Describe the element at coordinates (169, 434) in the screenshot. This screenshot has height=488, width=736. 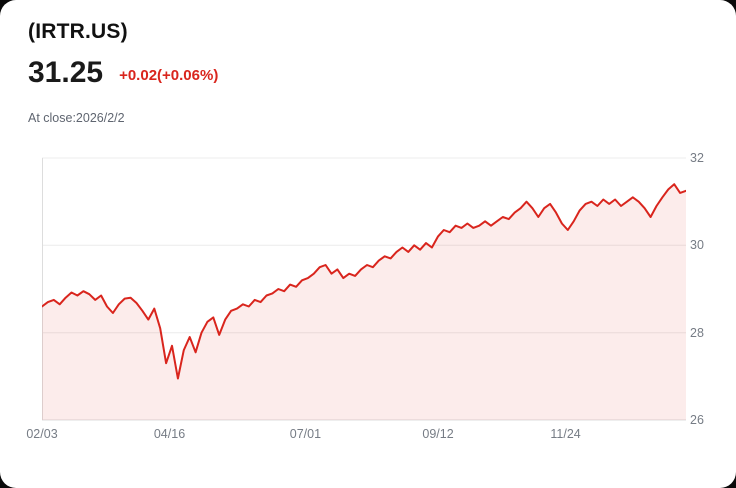
I see `x-tick-label-04-16: 04/16` at that location.